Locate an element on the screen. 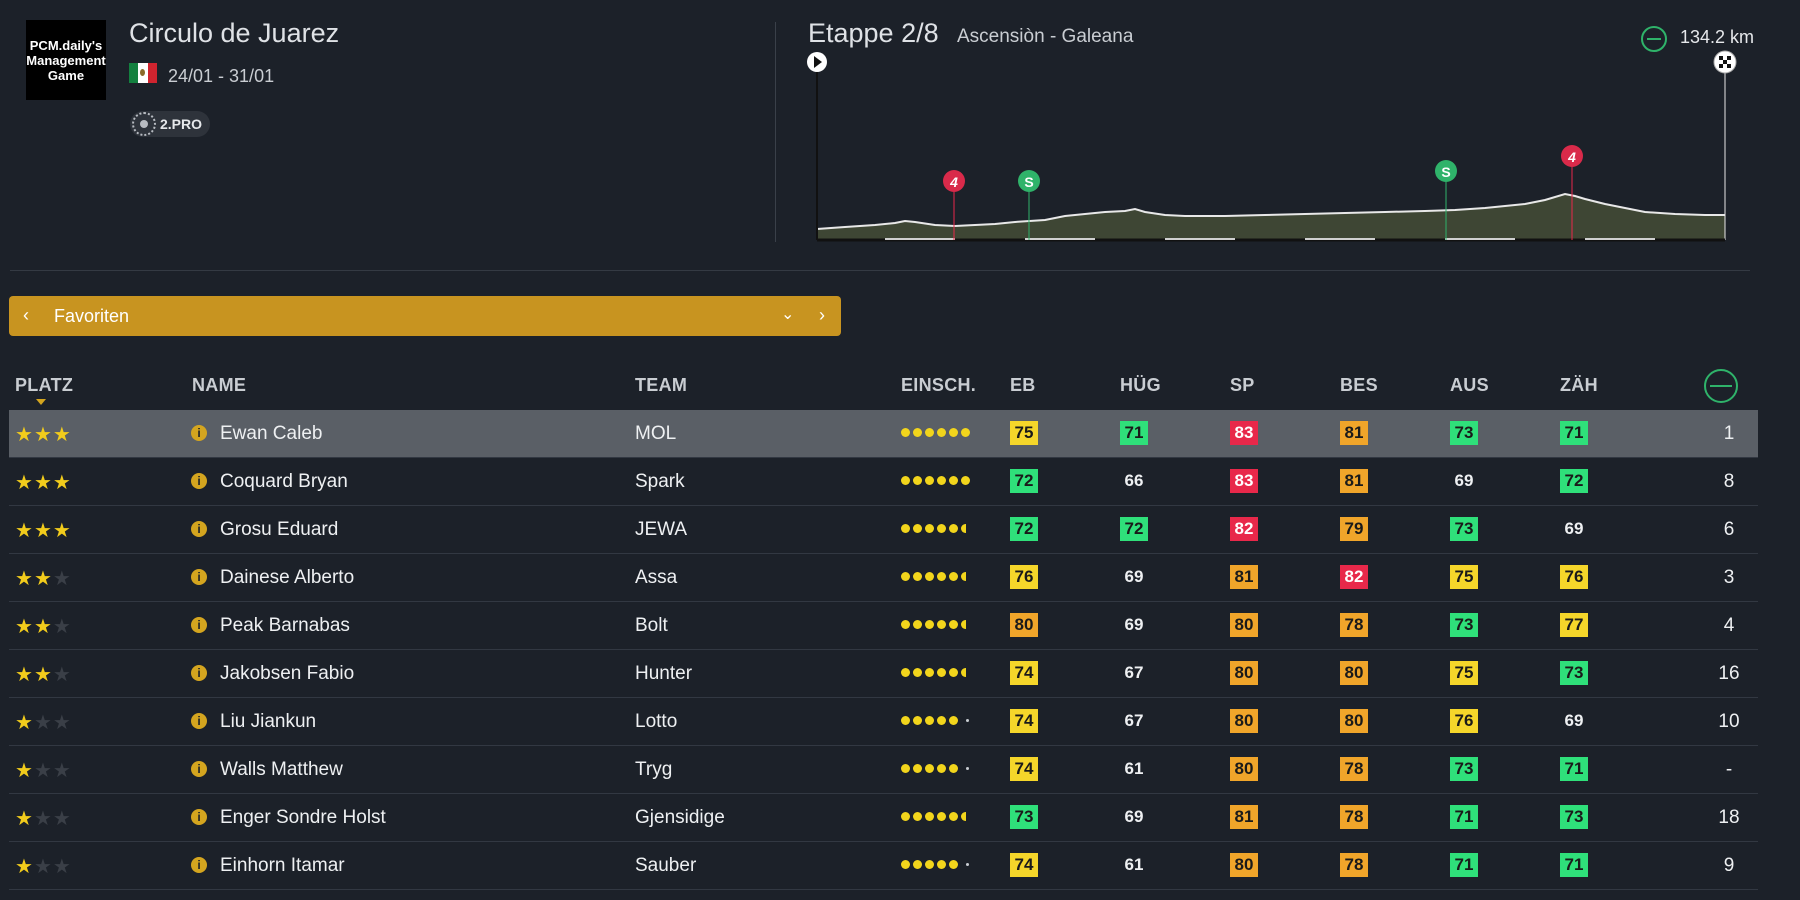 The image size is (1800, 900). finish-flag-icon is located at coordinates (1725, 62).